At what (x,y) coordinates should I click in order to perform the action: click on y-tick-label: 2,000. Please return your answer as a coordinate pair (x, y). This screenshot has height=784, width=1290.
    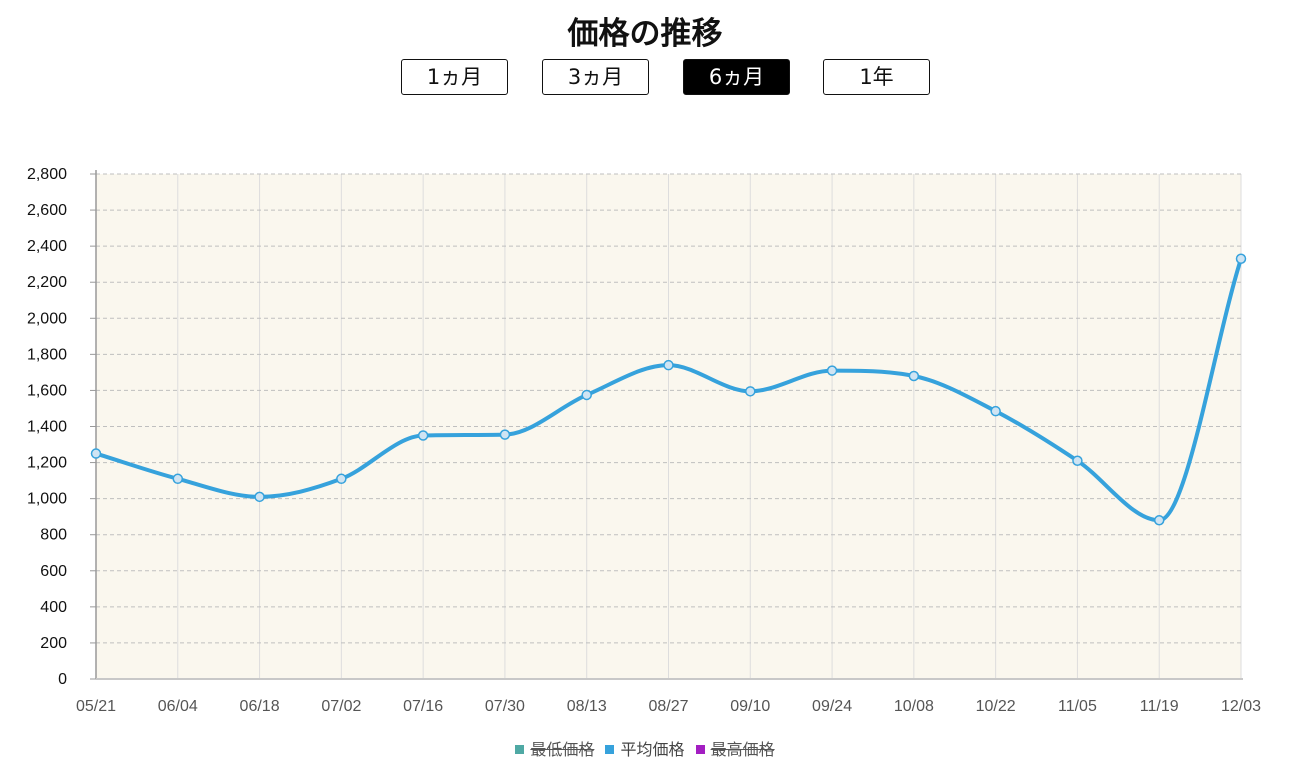
    Looking at the image, I should click on (47, 318).